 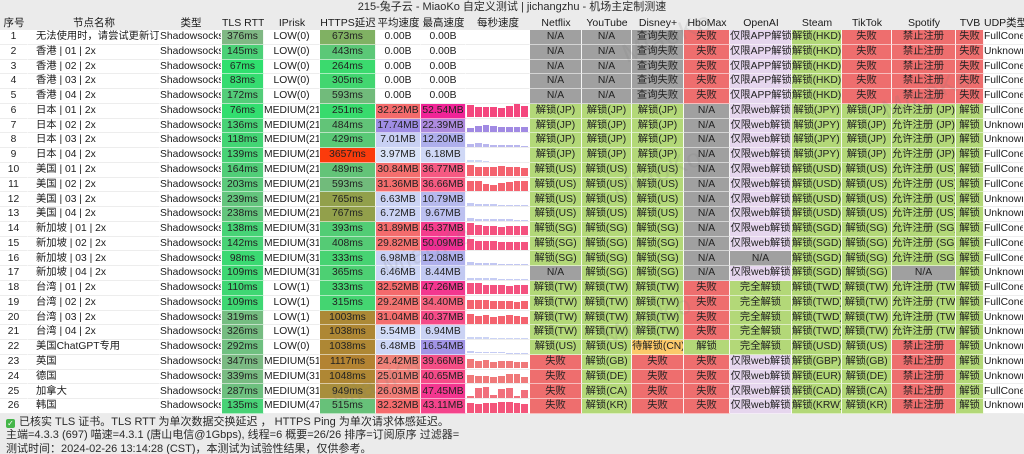 What do you see at coordinates (867, 170) in the screenshot?
I see `cell-tiktok: 解锁(US)` at bounding box center [867, 170].